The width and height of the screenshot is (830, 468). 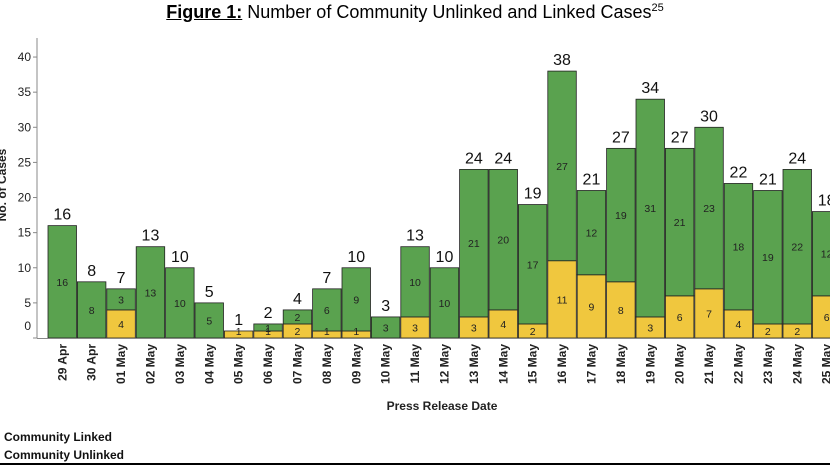 What do you see at coordinates (92, 311) in the screenshot?
I see `data-label-unlinked: 8` at bounding box center [92, 311].